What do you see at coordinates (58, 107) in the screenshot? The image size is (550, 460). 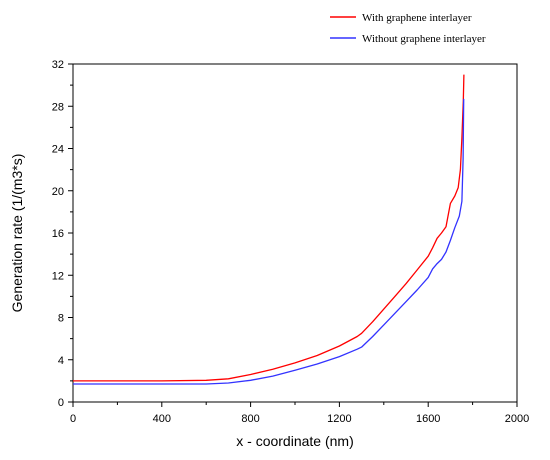 I see `y-tick-label: 28` at bounding box center [58, 107].